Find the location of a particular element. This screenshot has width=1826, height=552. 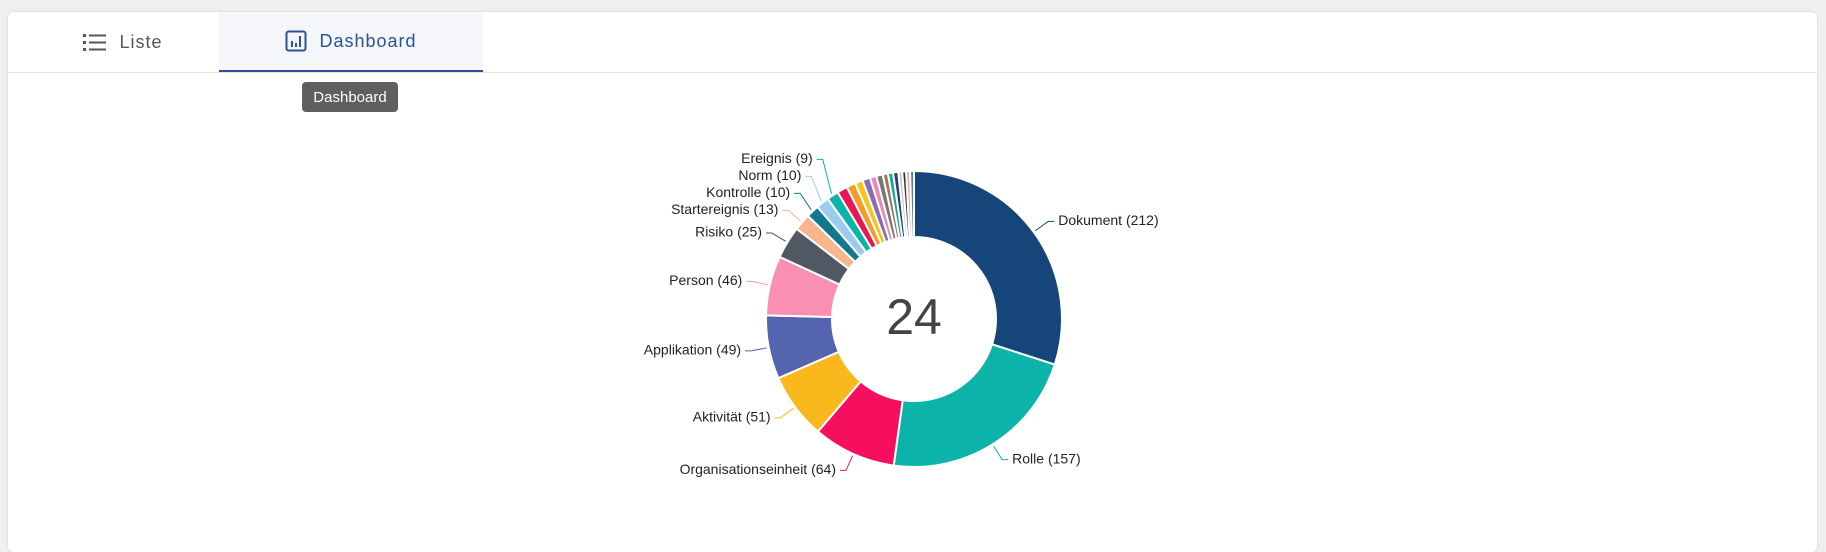

center-value: 24 is located at coordinates (914, 317).